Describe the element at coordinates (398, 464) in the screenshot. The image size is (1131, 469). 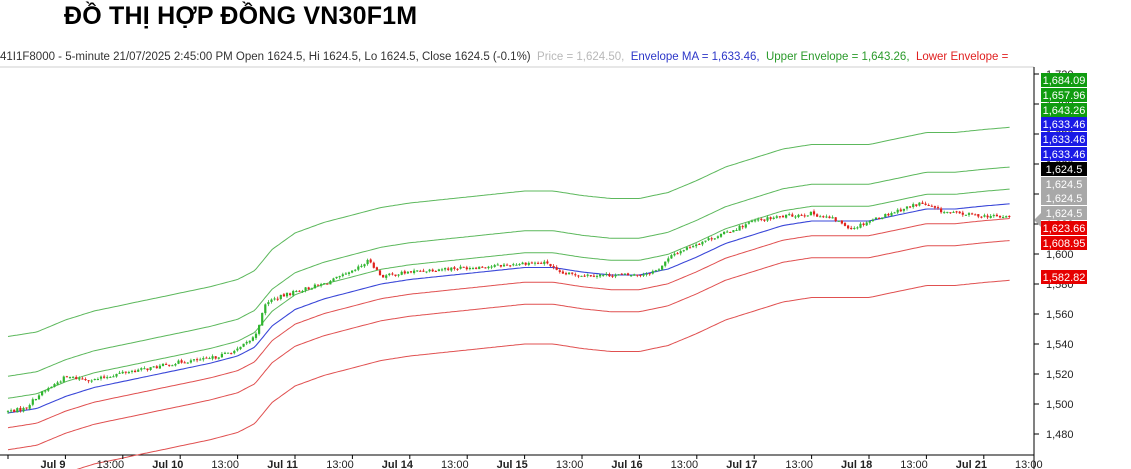
I see `x-tick-label: Jul 14` at that location.